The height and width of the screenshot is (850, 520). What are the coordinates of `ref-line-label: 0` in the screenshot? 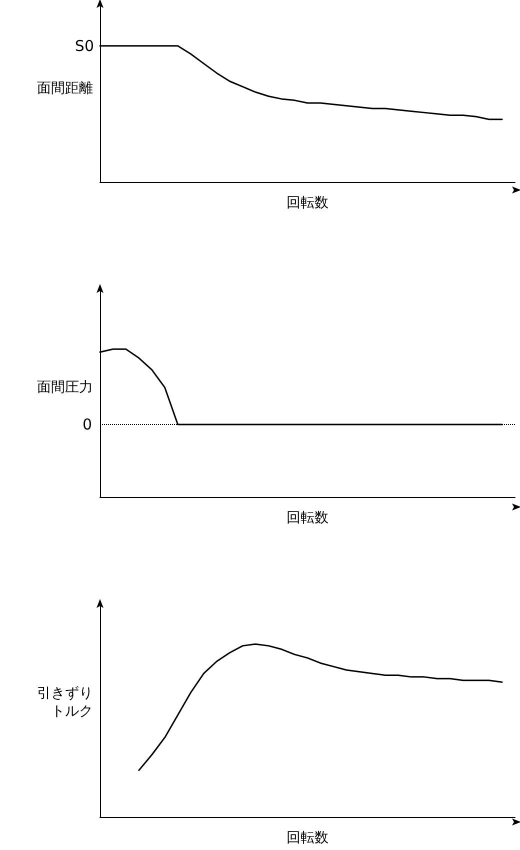 It's located at (87, 425).